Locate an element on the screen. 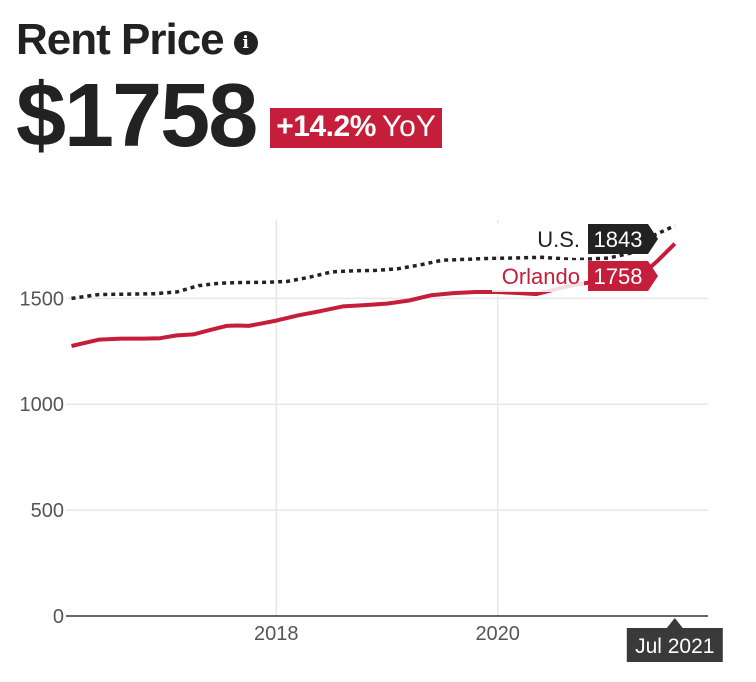 The image size is (756, 682). y-tick-label: 1500 is located at coordinates (42, 299).